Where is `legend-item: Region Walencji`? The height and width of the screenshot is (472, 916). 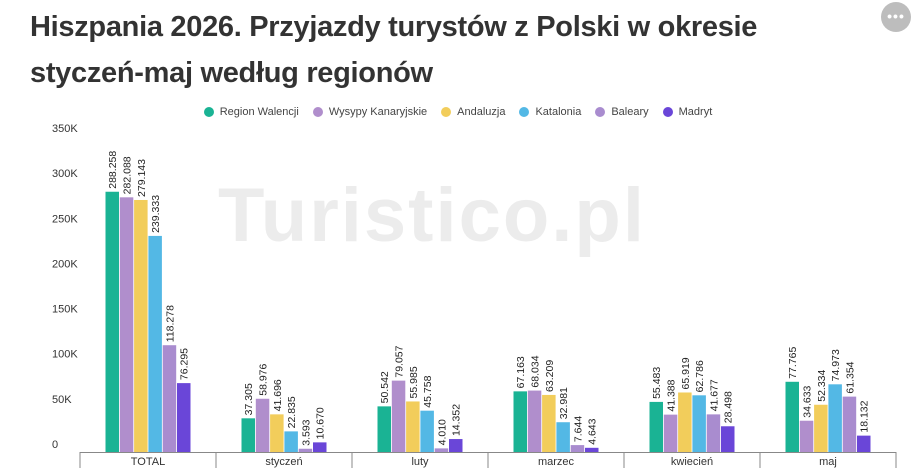
legend-item: Region Walencji is located at coordinates (251, 112).